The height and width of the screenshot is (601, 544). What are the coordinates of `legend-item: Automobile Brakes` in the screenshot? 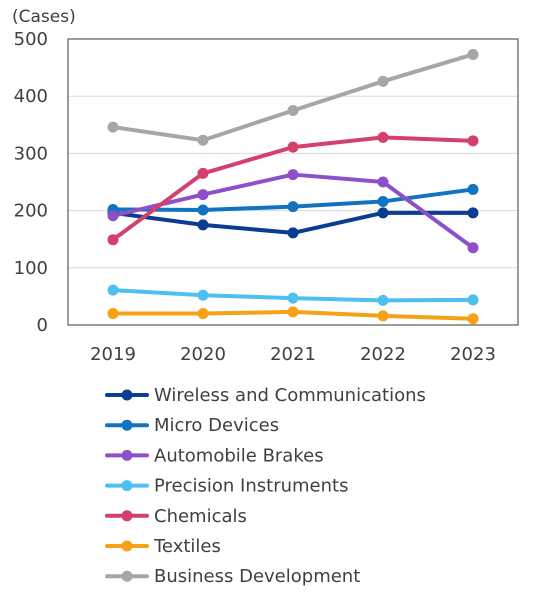 It's located at (214, 455).